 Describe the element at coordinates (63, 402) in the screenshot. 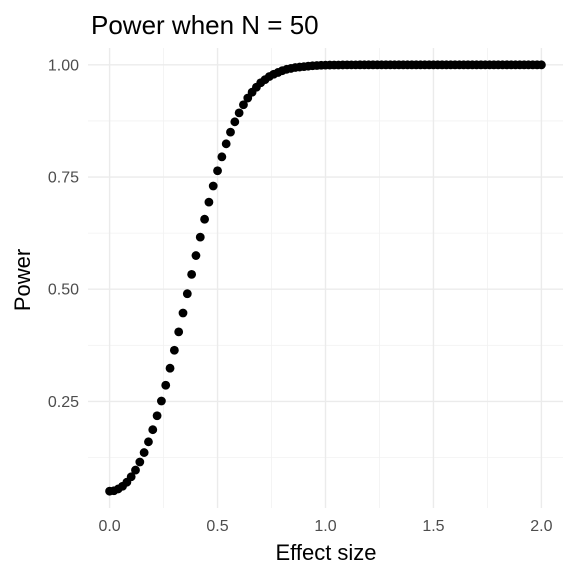

I see `y-tick-label: 0.25` at that location.